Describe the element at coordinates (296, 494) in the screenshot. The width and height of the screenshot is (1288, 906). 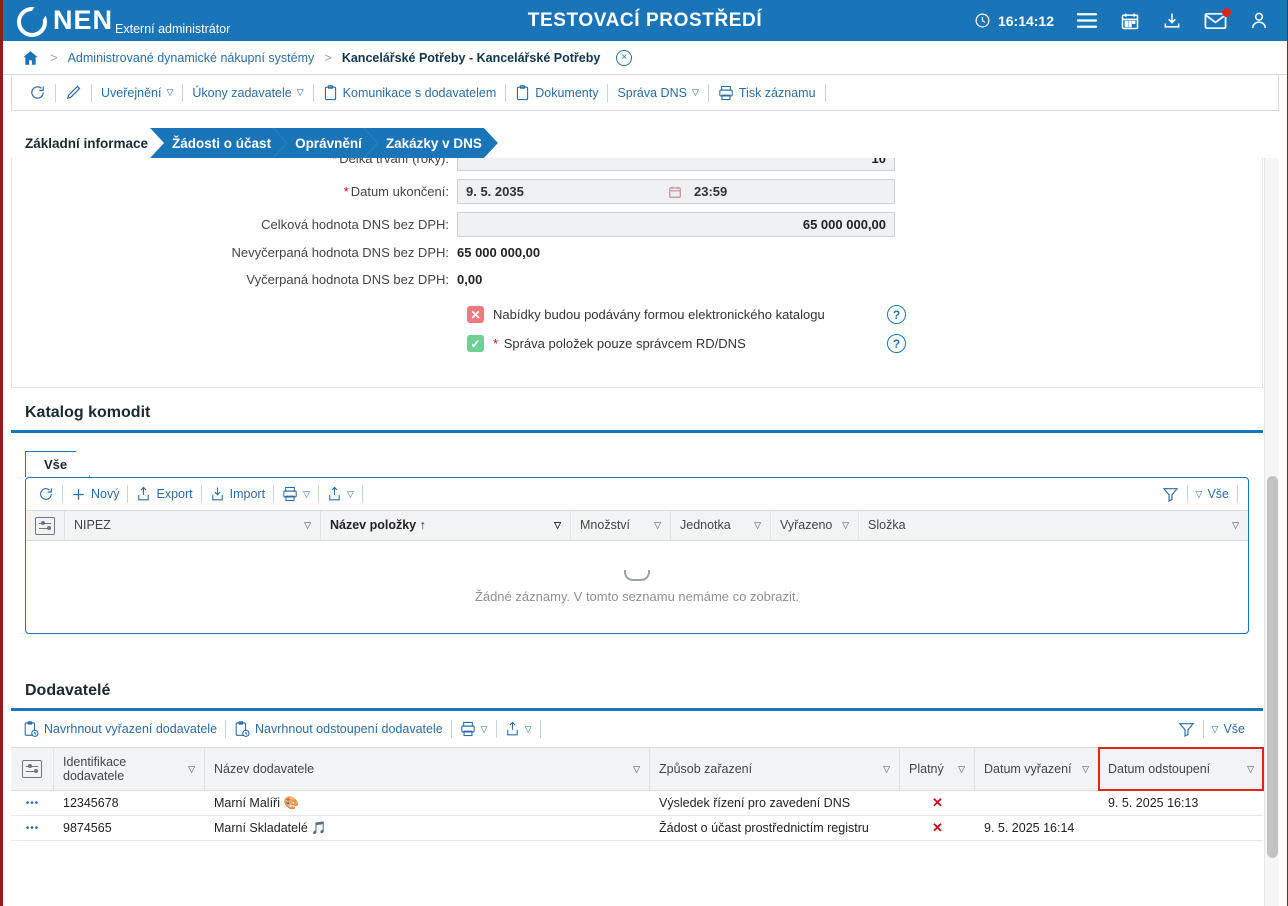
I see `catalog-print-button: ▽` at that location.